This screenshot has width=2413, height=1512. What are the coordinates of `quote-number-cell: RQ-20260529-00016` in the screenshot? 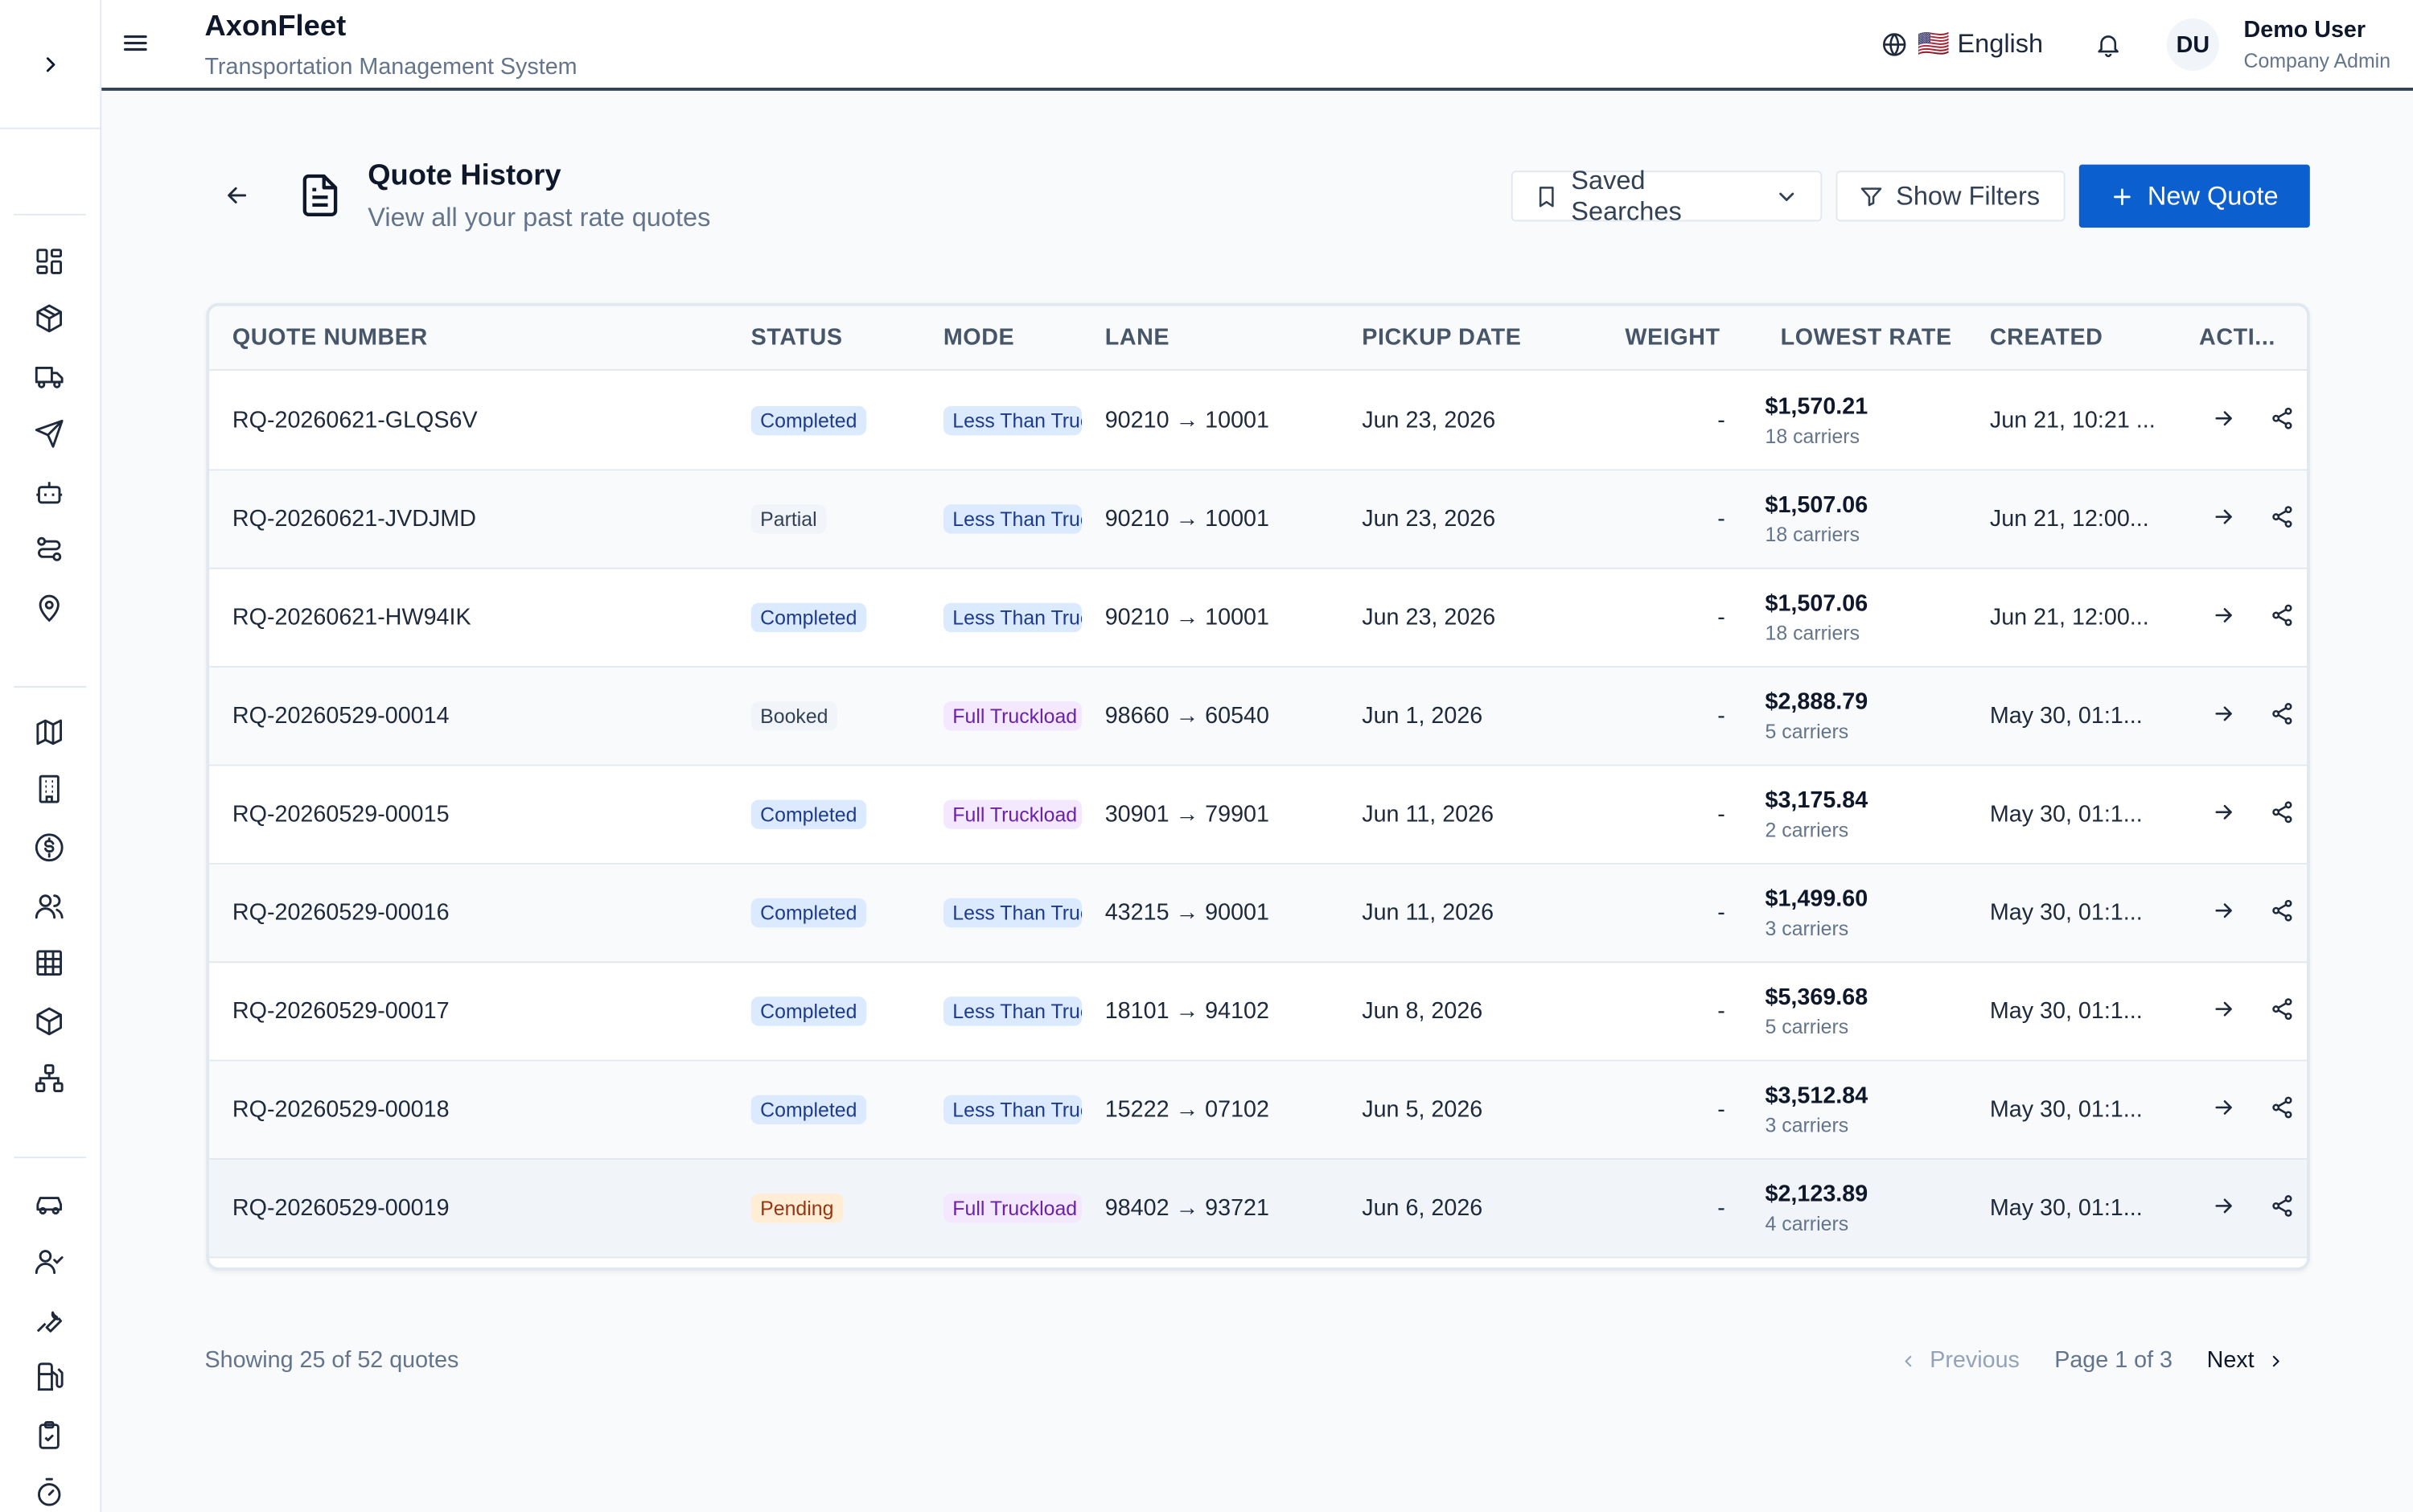 It's located at (341, 913).